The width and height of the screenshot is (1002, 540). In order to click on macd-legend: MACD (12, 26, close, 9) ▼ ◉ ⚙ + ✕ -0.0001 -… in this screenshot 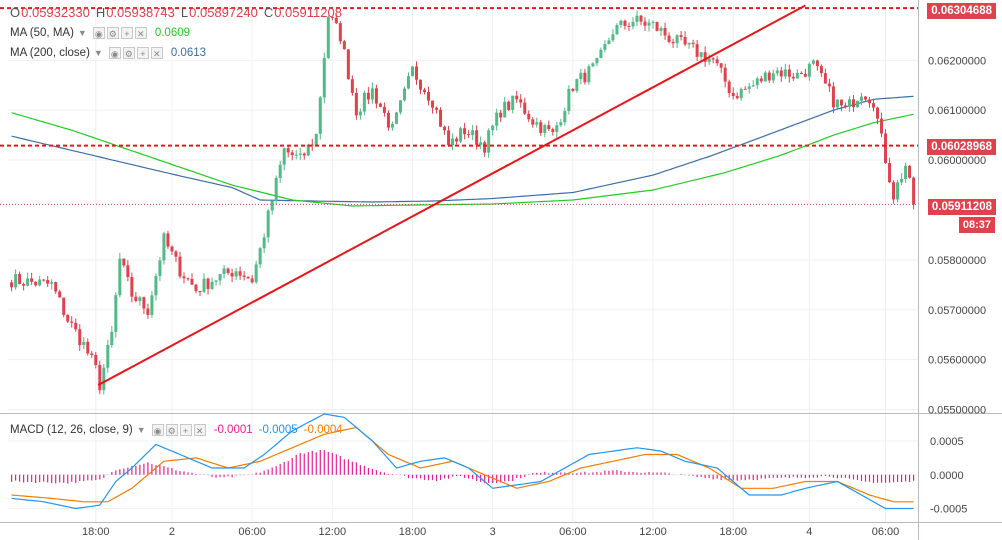, I will do `click(176, 430)`.